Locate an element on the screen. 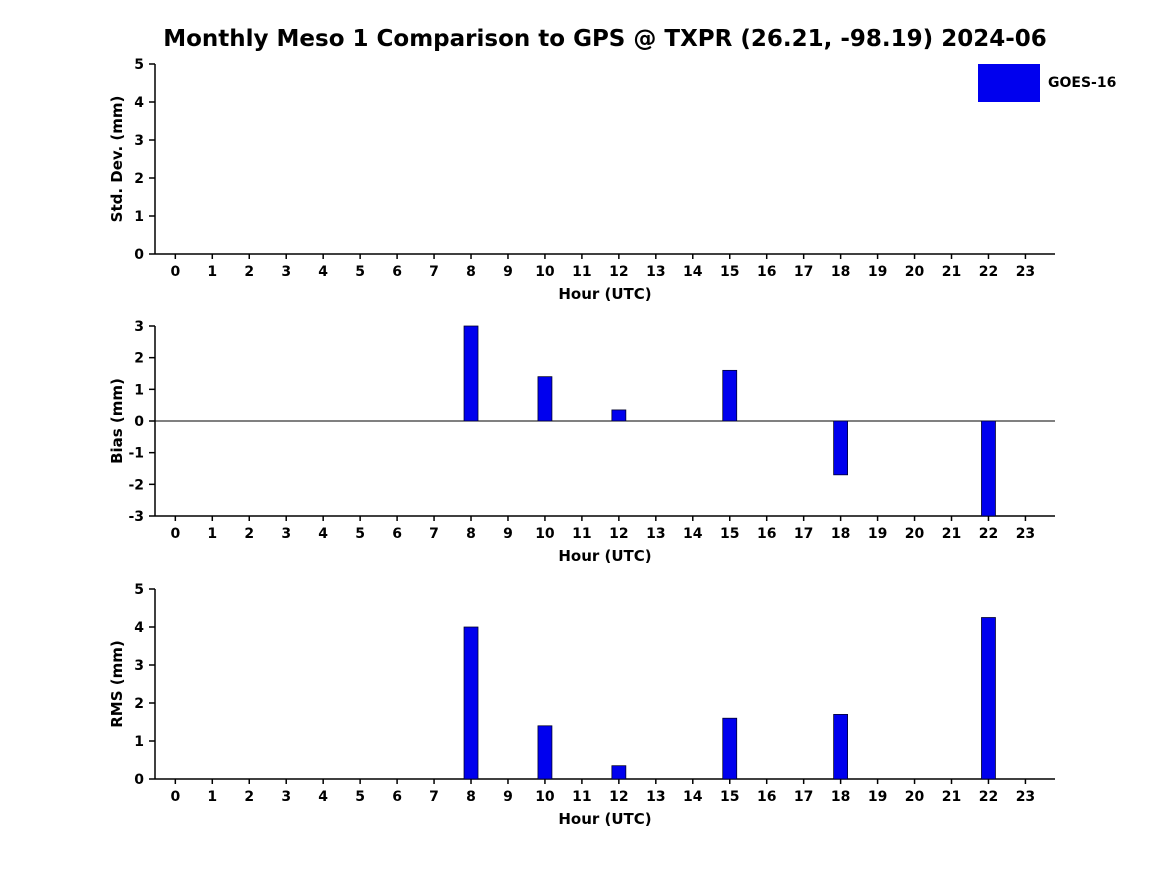  x-tick-label: 0 is located at coordinates (175, 272).